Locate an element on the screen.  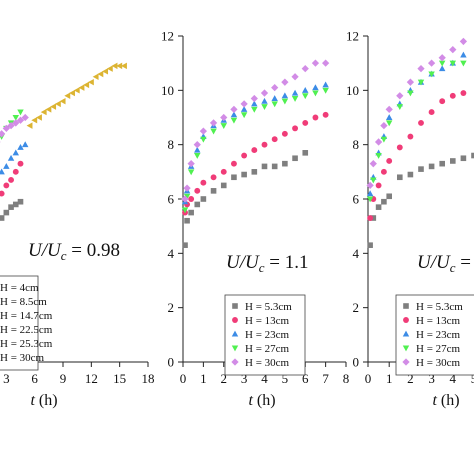
y-tick-label: 10 is located at coordinates (167, 90).